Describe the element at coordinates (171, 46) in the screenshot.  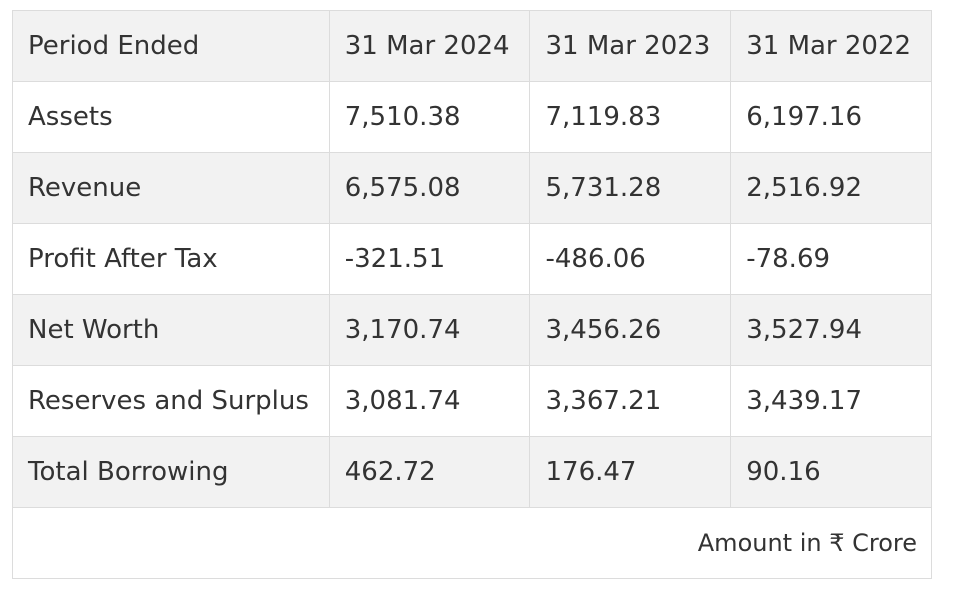
I see `header-cell: Period Ended` at that location.